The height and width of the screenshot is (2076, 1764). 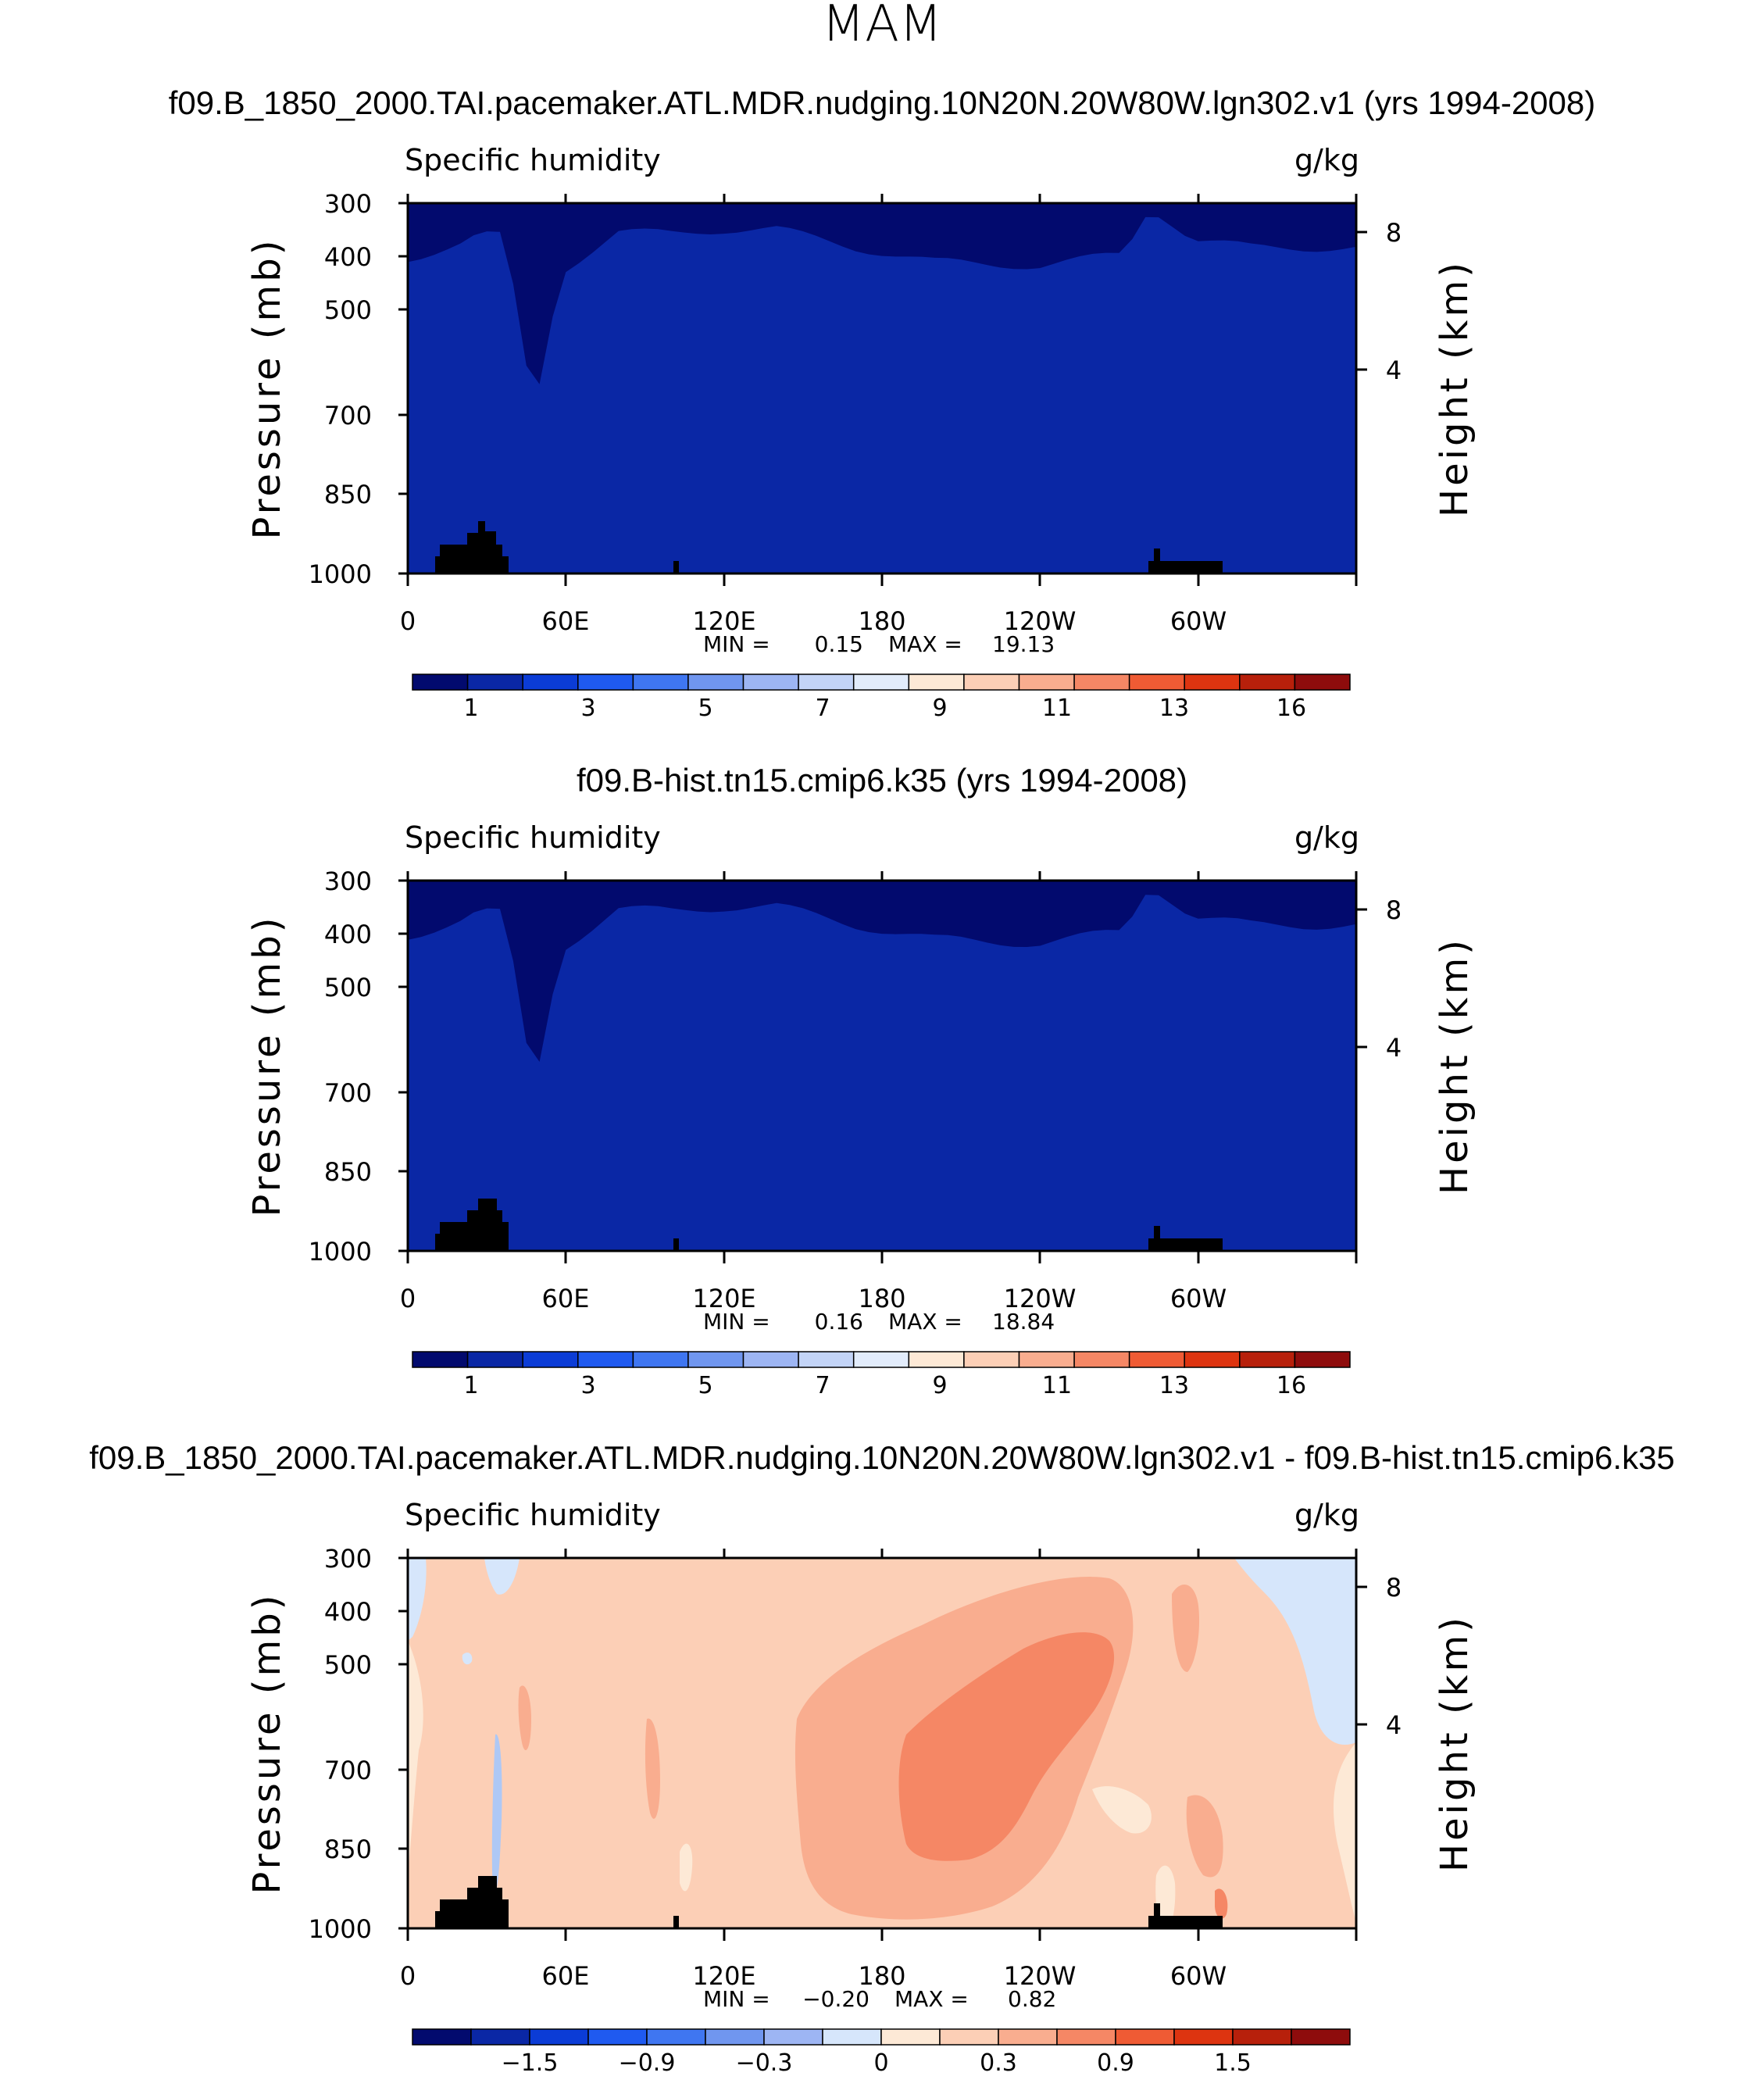 What do you see at coordinates (940, 708) in the screenshot?
I see `colorbar-label: 9` at bounding box center [940, 708].